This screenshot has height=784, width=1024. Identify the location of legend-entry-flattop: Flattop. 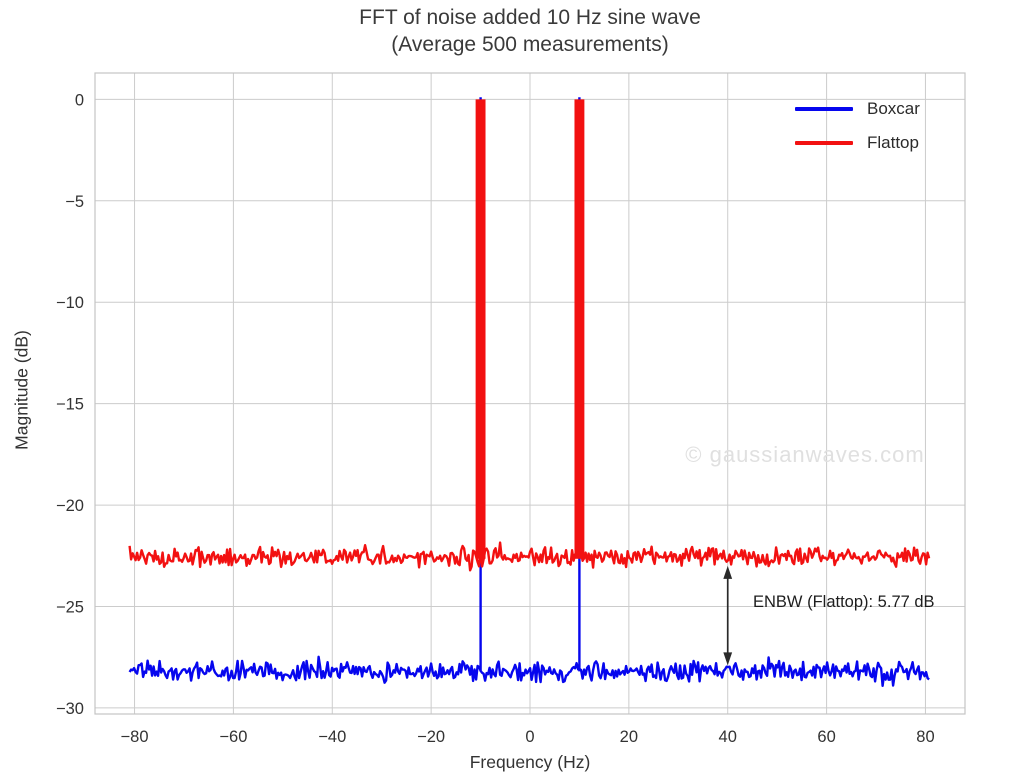
(857, 143).